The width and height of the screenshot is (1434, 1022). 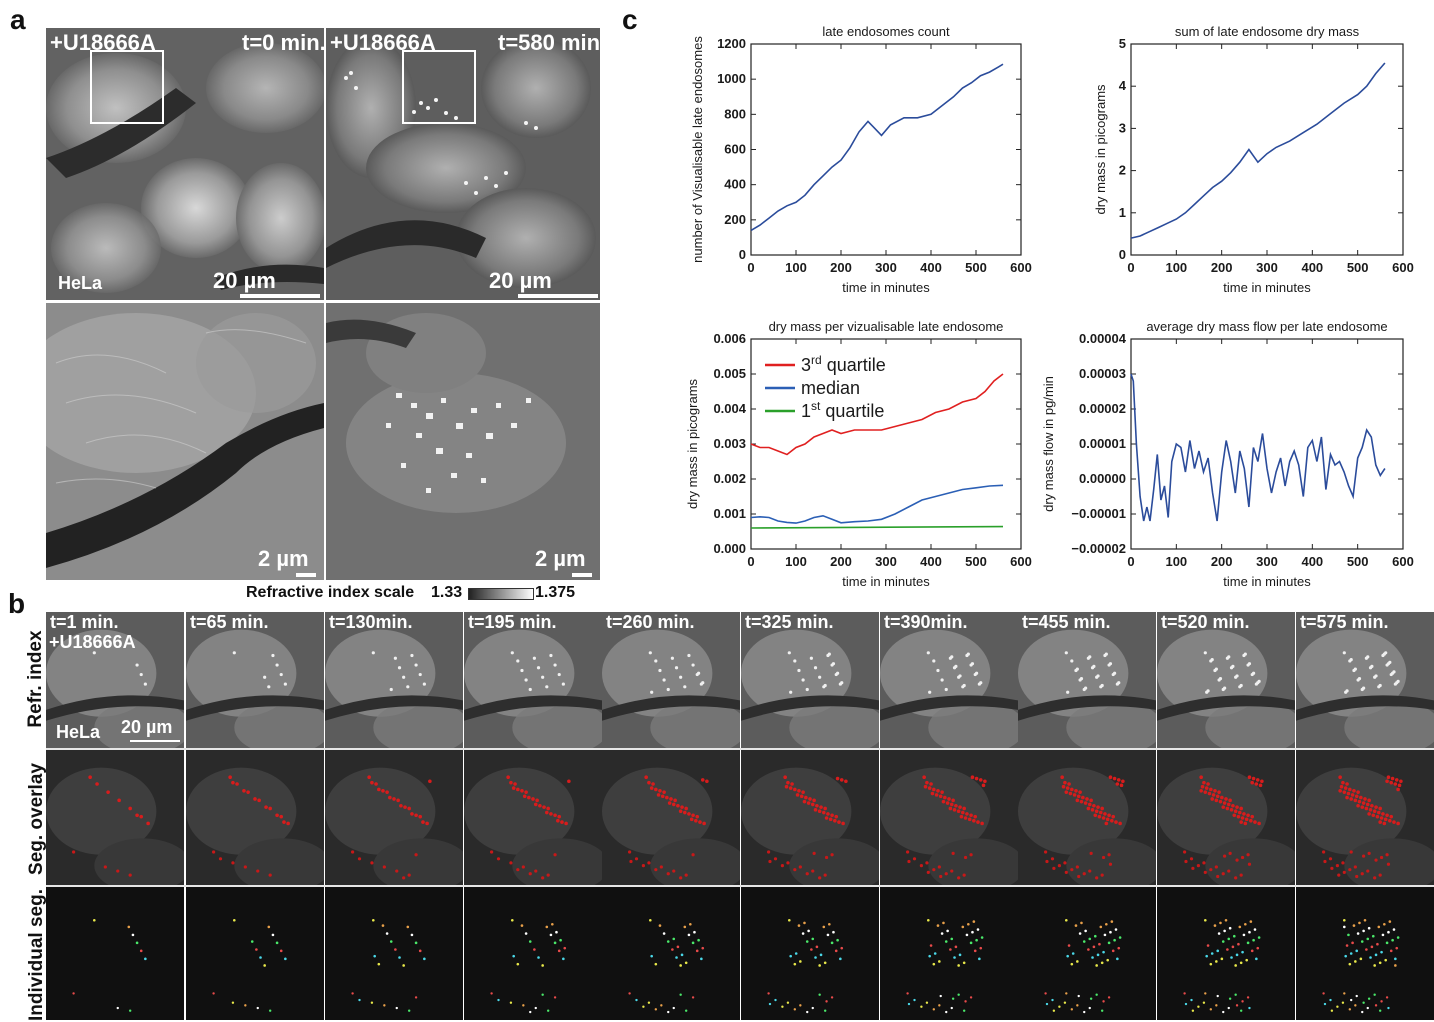 I want to click on y-tick-label: 5, so click(x=1122, y=43).